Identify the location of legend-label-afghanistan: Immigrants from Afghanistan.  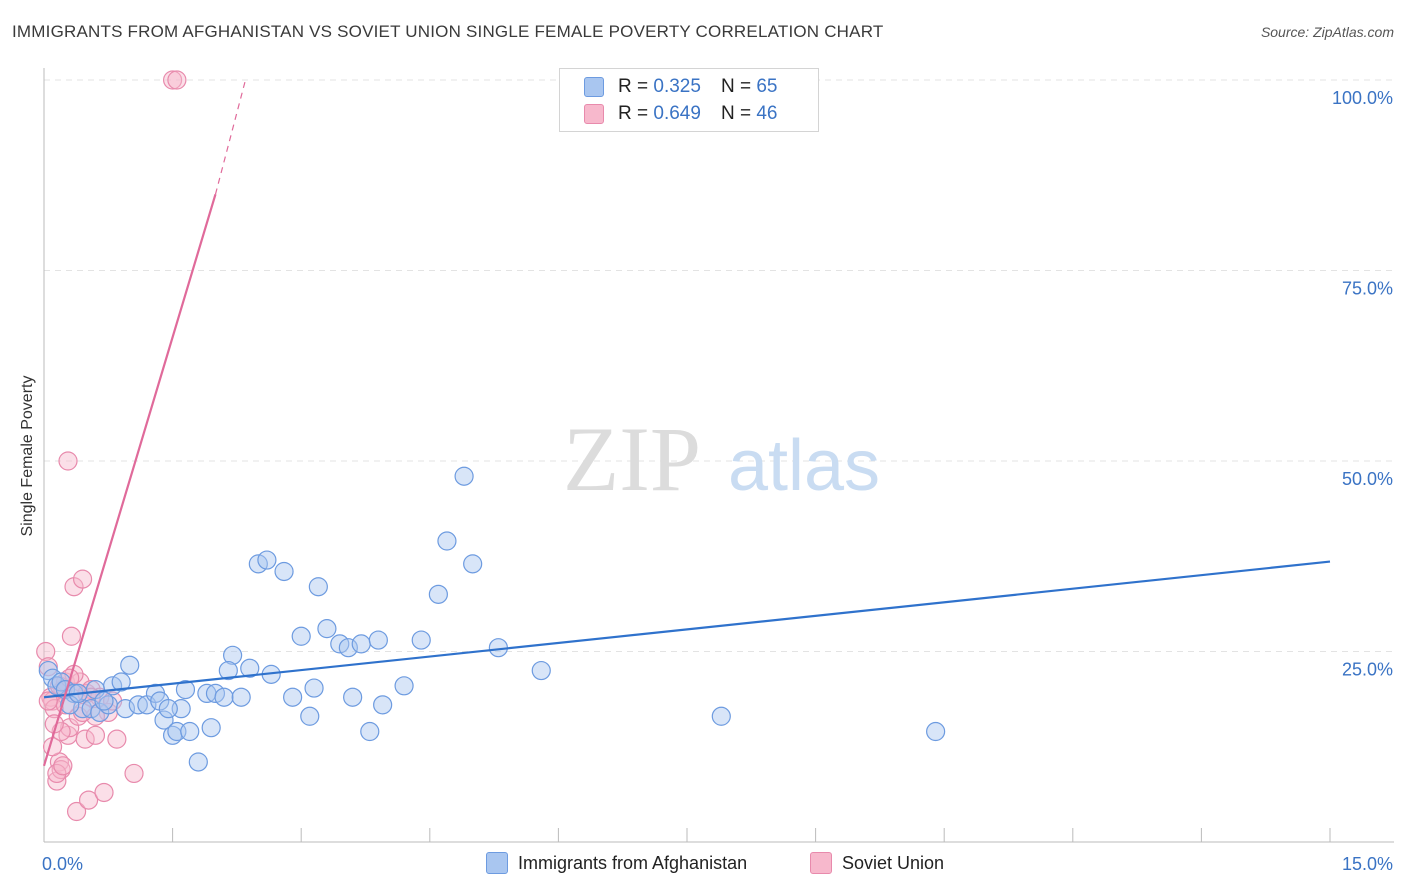
(633, 862).